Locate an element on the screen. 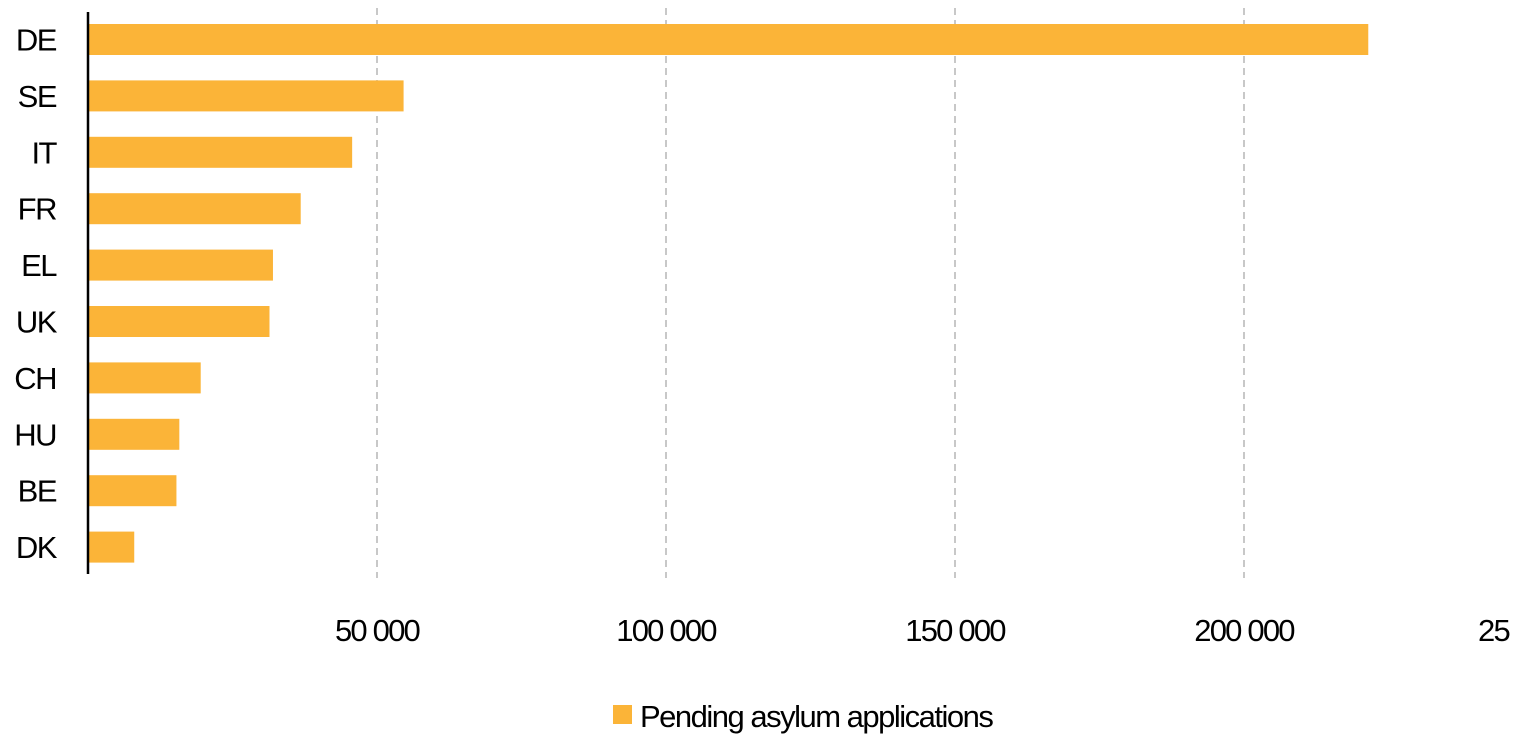  category-label-ch: CH is located at coordinates (35, 378).